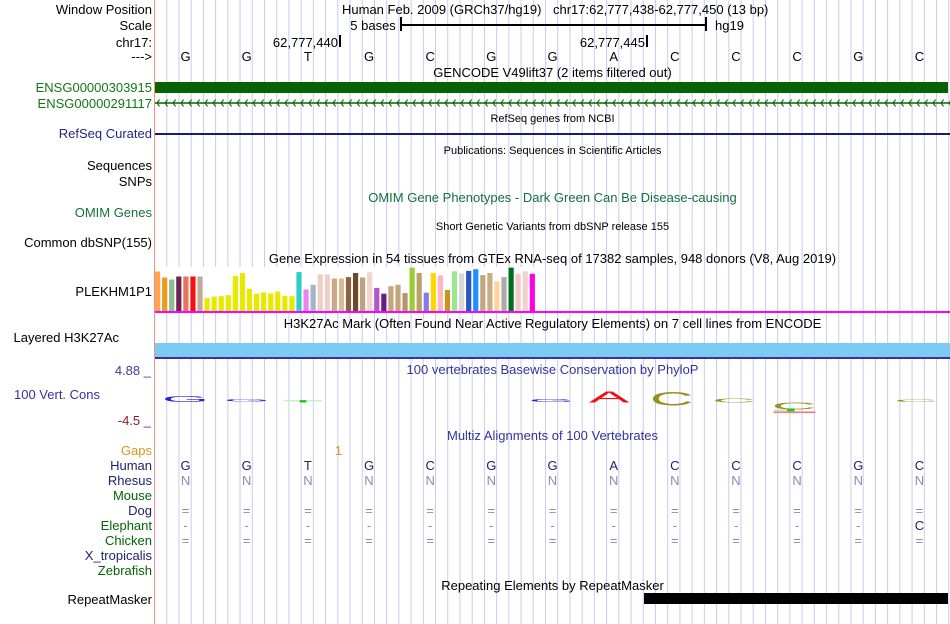  I want to click on svg-text: A, so click(609, 398).